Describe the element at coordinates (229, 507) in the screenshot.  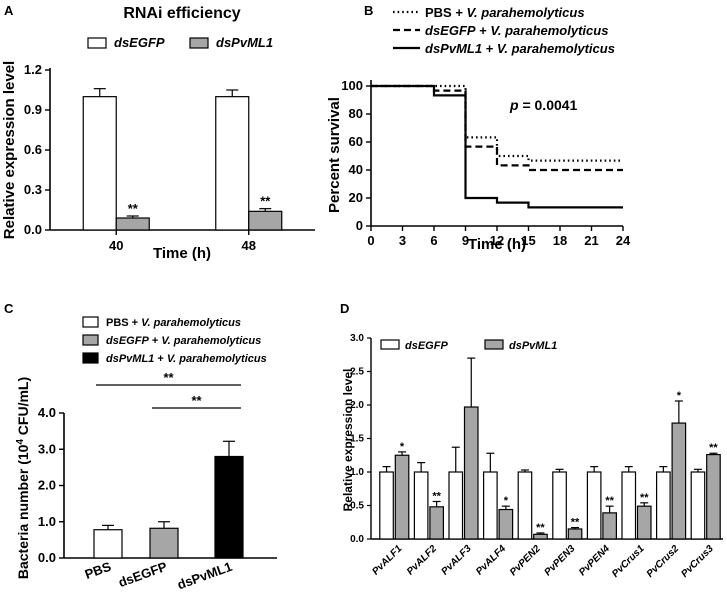
I see `panel-c-bar-dsPvML1` at that location.